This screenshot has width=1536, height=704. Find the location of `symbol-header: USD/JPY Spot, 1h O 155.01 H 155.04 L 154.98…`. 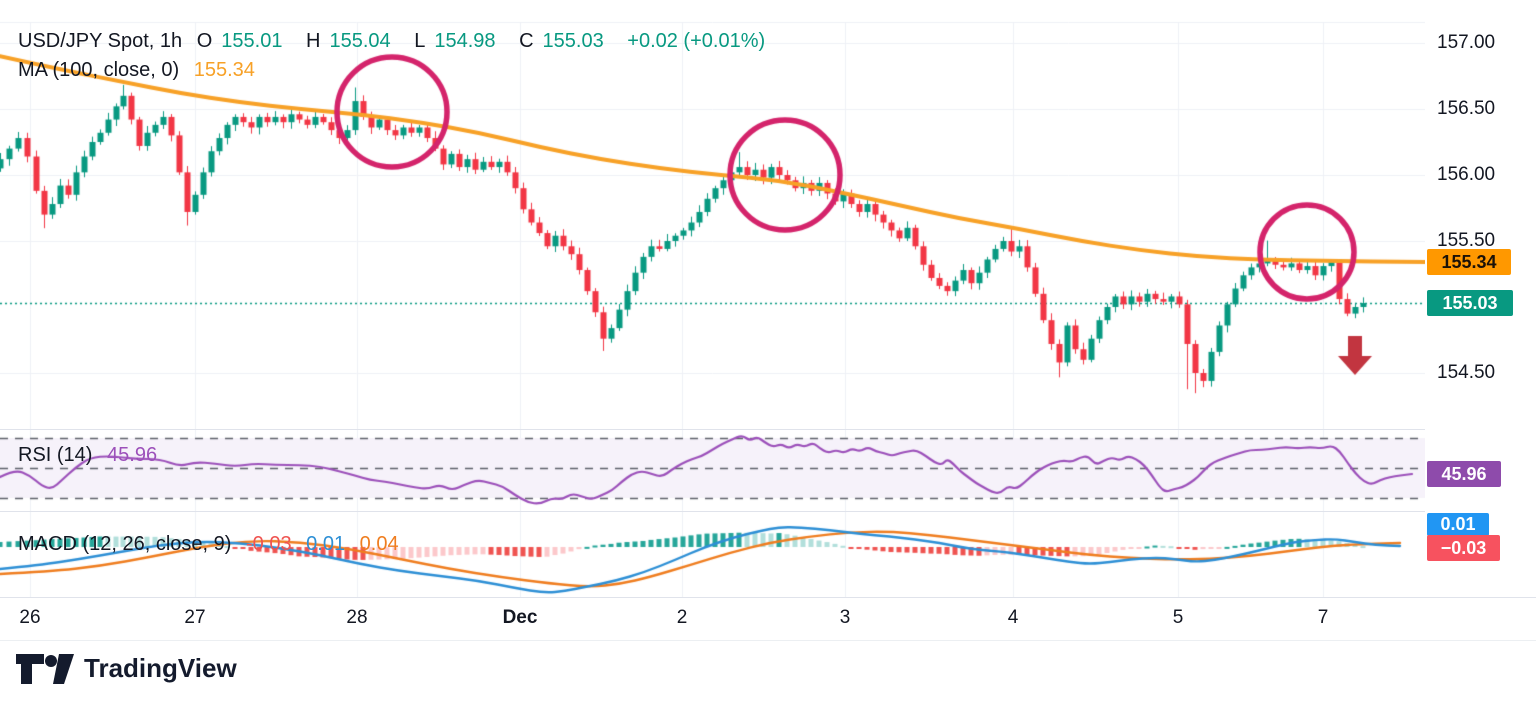

symbol-header: USD/JPY Spot, 1h O 155.01 H 155.04 L 154.98… is located at coordinates (396, 41).